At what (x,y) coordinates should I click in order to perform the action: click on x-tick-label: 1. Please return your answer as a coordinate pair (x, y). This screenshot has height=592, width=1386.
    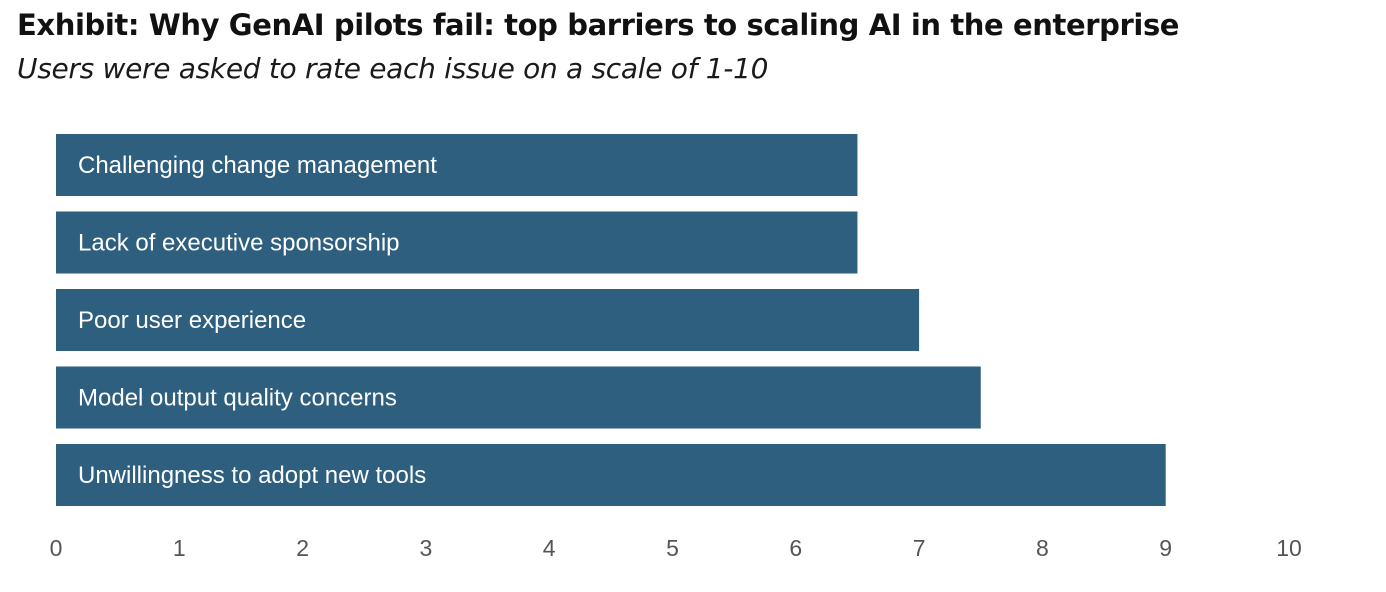
    Looking at the image, I should click on (179, 548).